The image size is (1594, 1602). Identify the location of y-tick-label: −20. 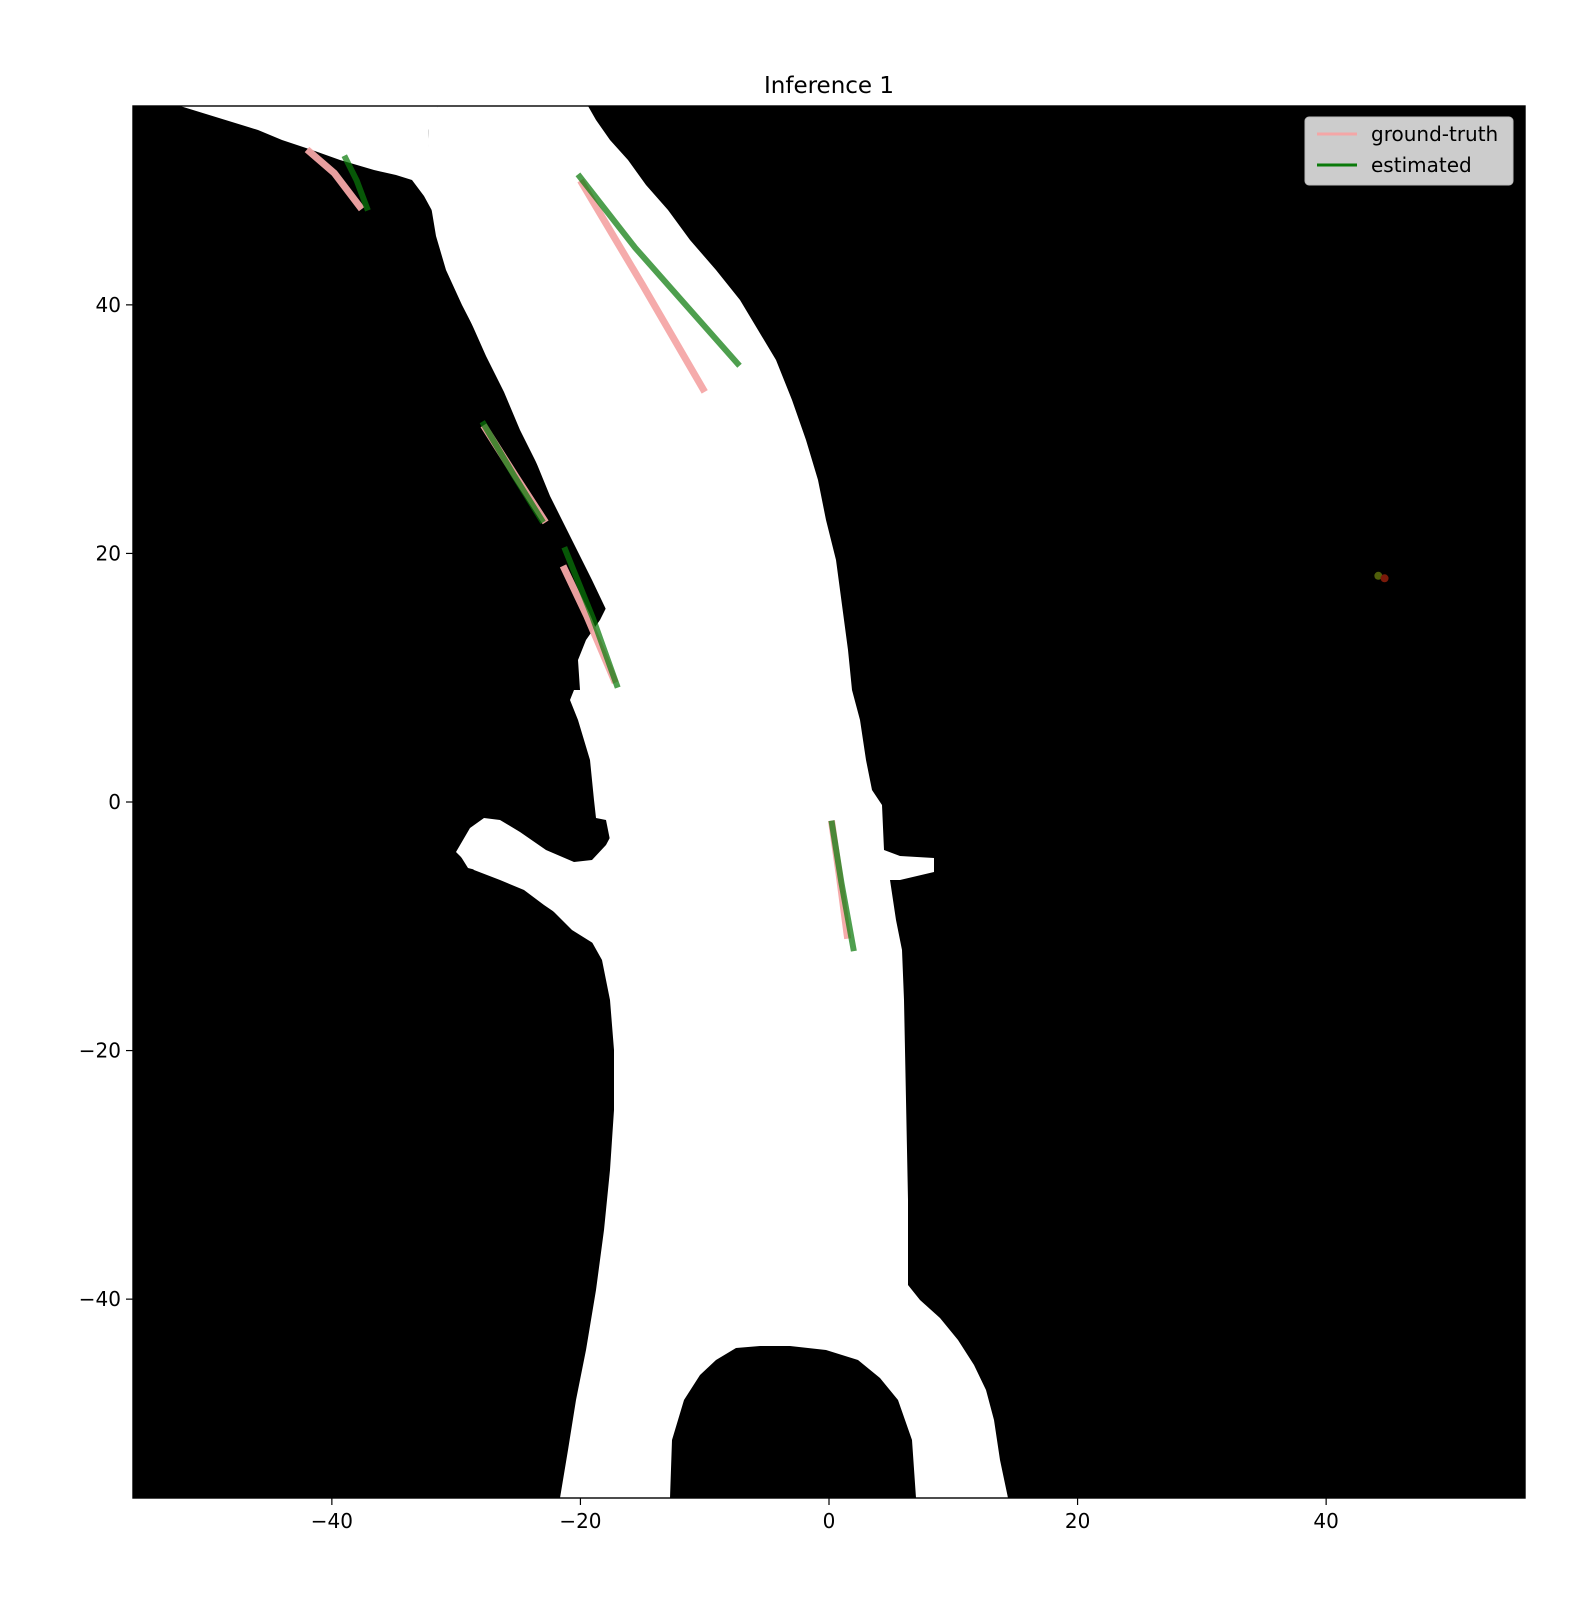
(100, 1051).